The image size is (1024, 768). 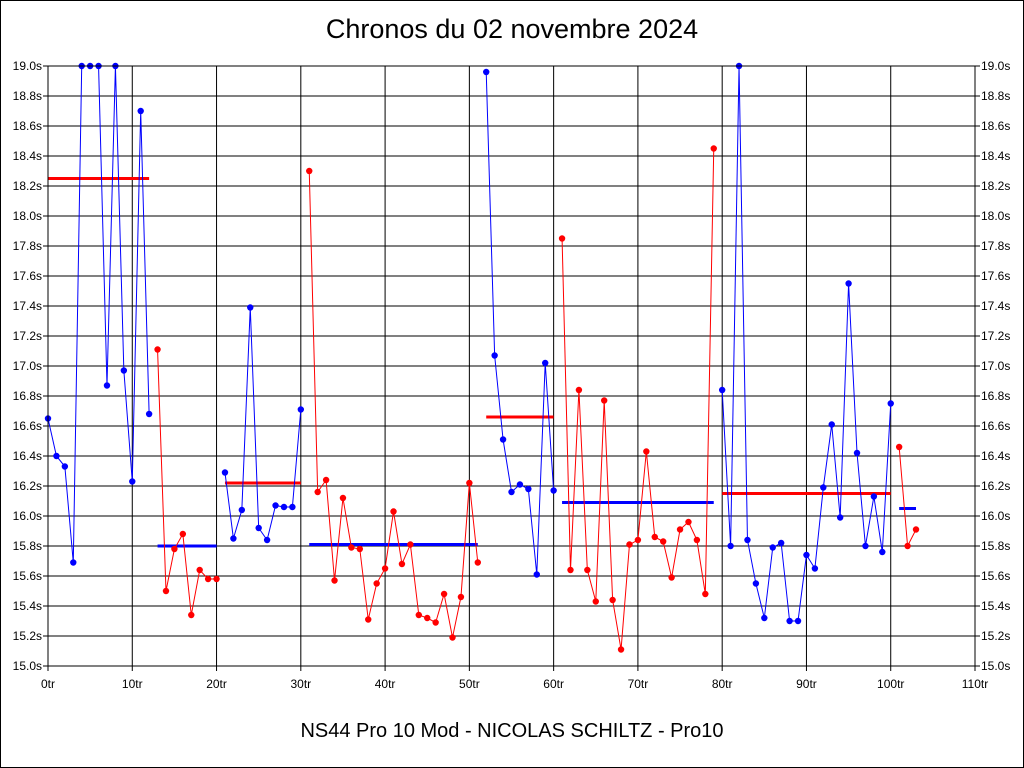 I want to click on y-tick-label-left: 16.4s, so click(x=27, y=456).